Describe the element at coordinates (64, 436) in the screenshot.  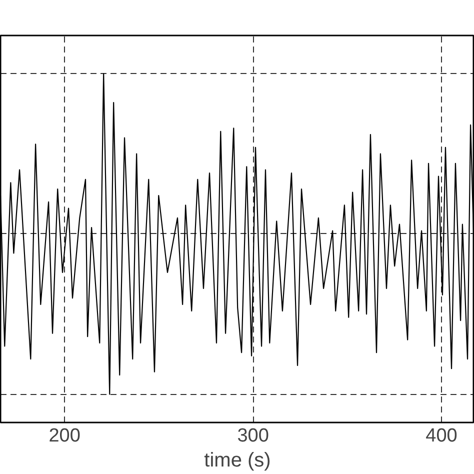
I see `x-tick-label: 200` at that location.